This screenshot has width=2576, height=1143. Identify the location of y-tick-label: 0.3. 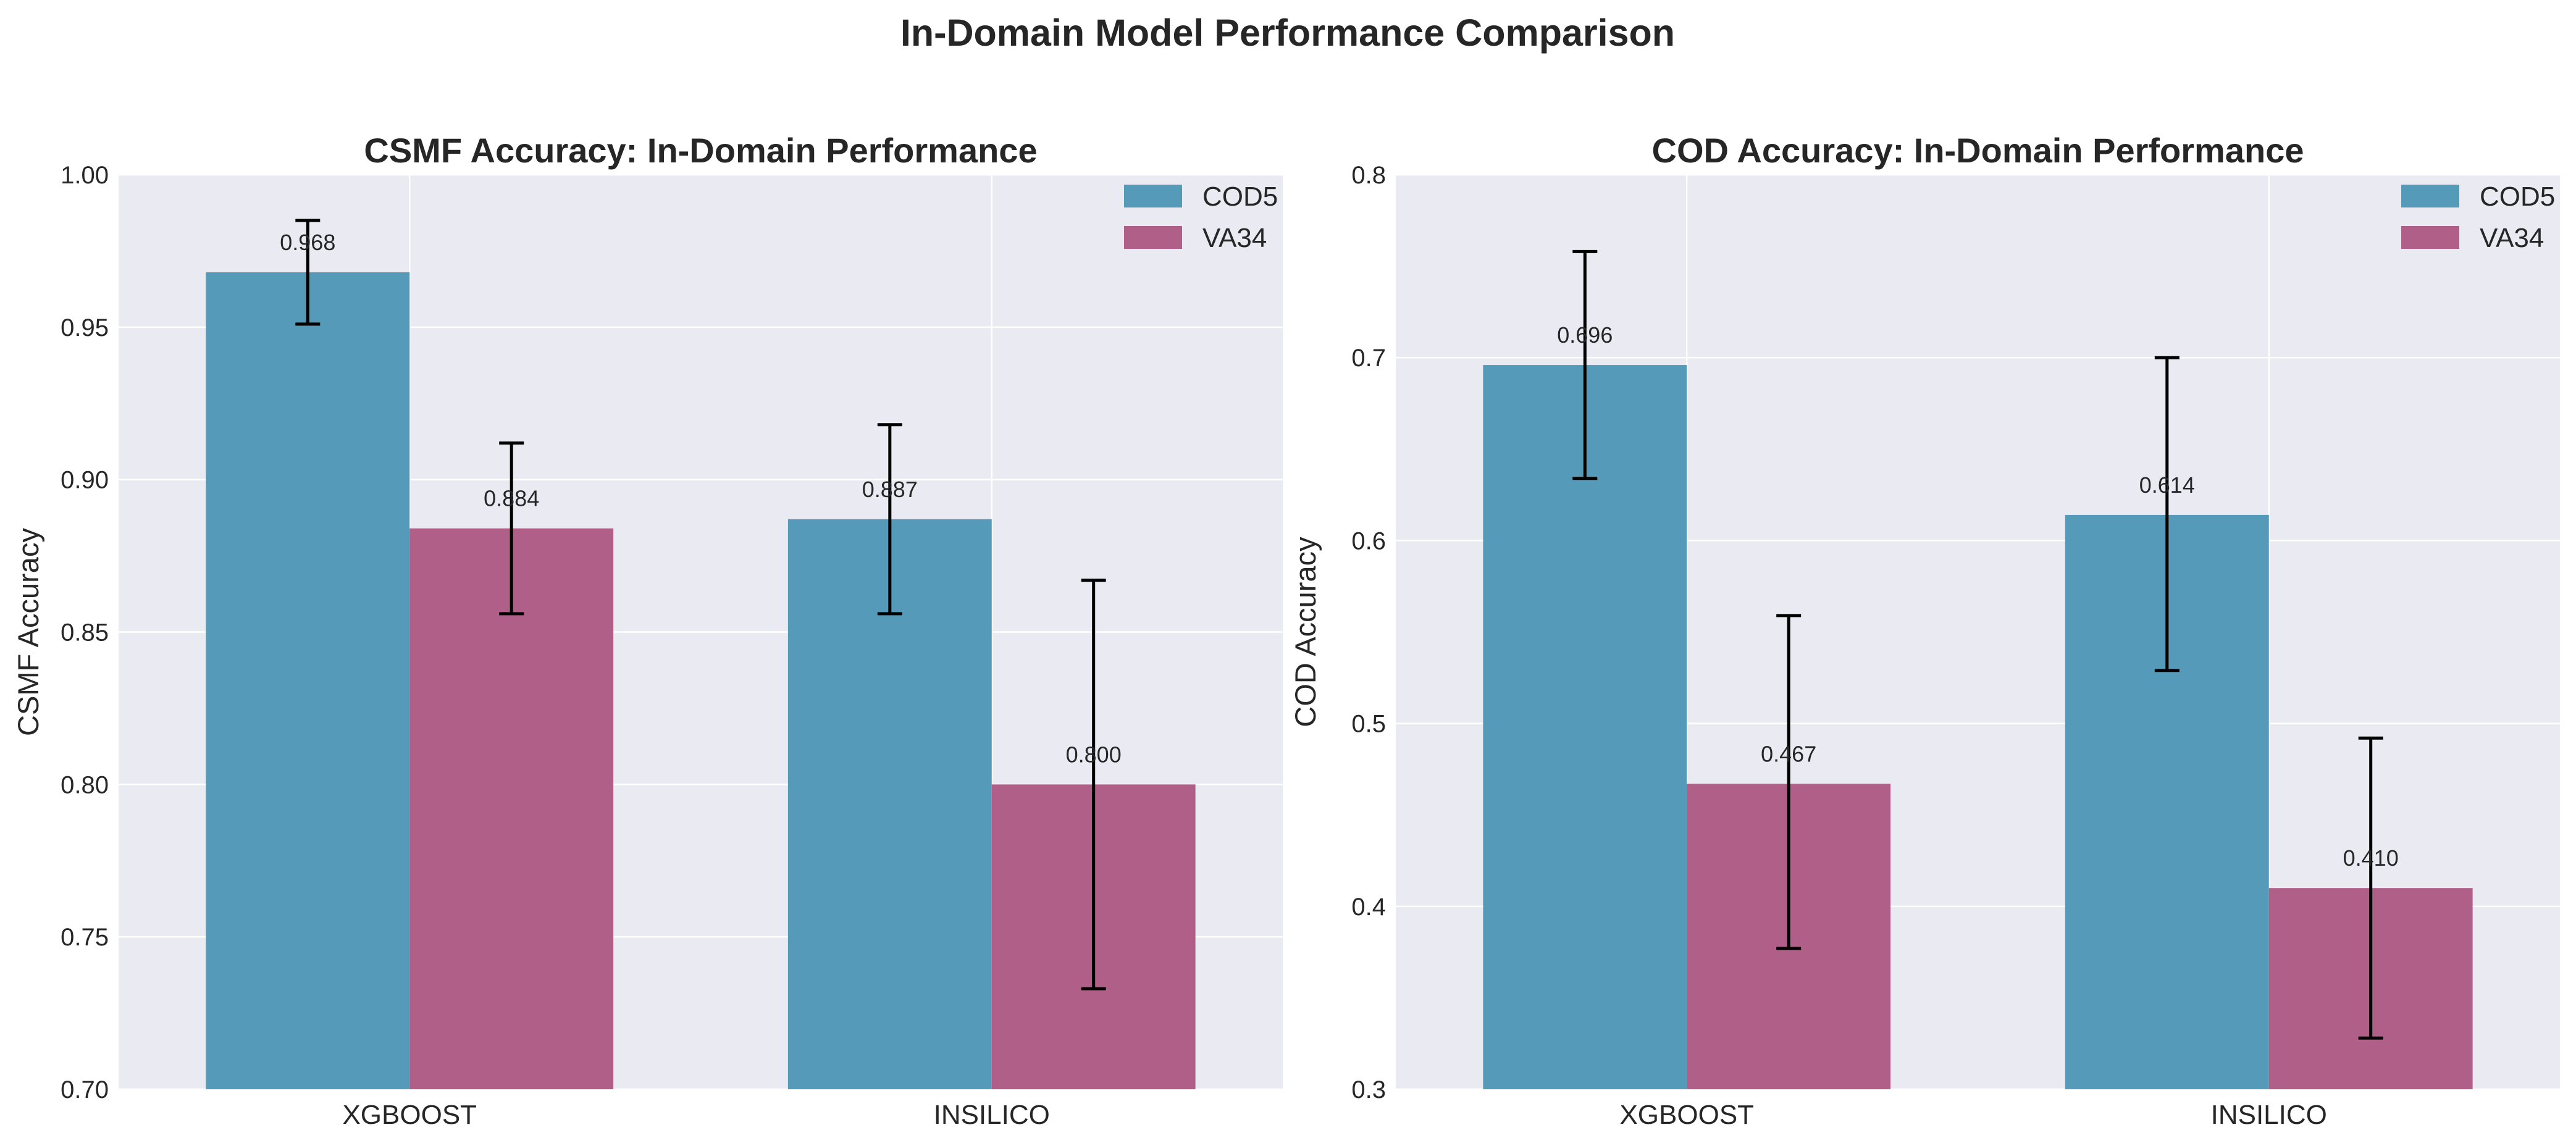
(1368, 1089).